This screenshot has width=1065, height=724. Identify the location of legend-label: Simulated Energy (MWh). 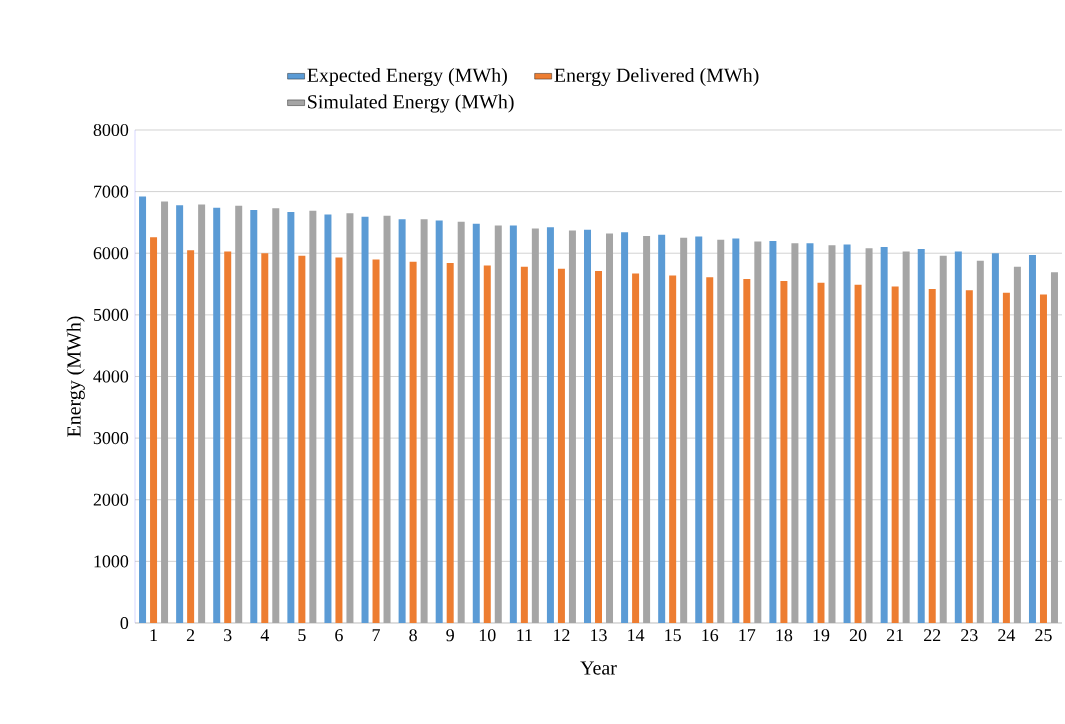
(411, 103).